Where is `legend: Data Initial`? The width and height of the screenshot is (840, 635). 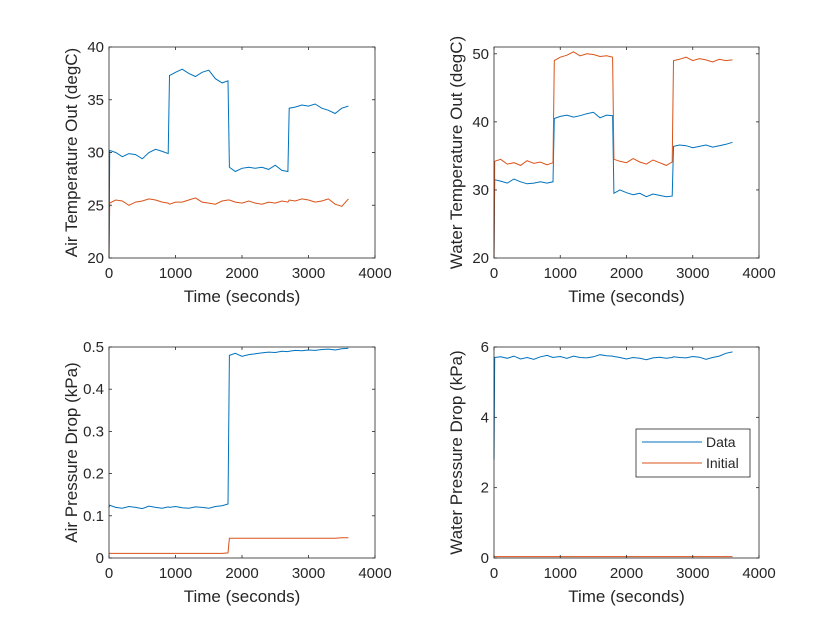 legend: Data Initial is located at coordinates (693, 453).